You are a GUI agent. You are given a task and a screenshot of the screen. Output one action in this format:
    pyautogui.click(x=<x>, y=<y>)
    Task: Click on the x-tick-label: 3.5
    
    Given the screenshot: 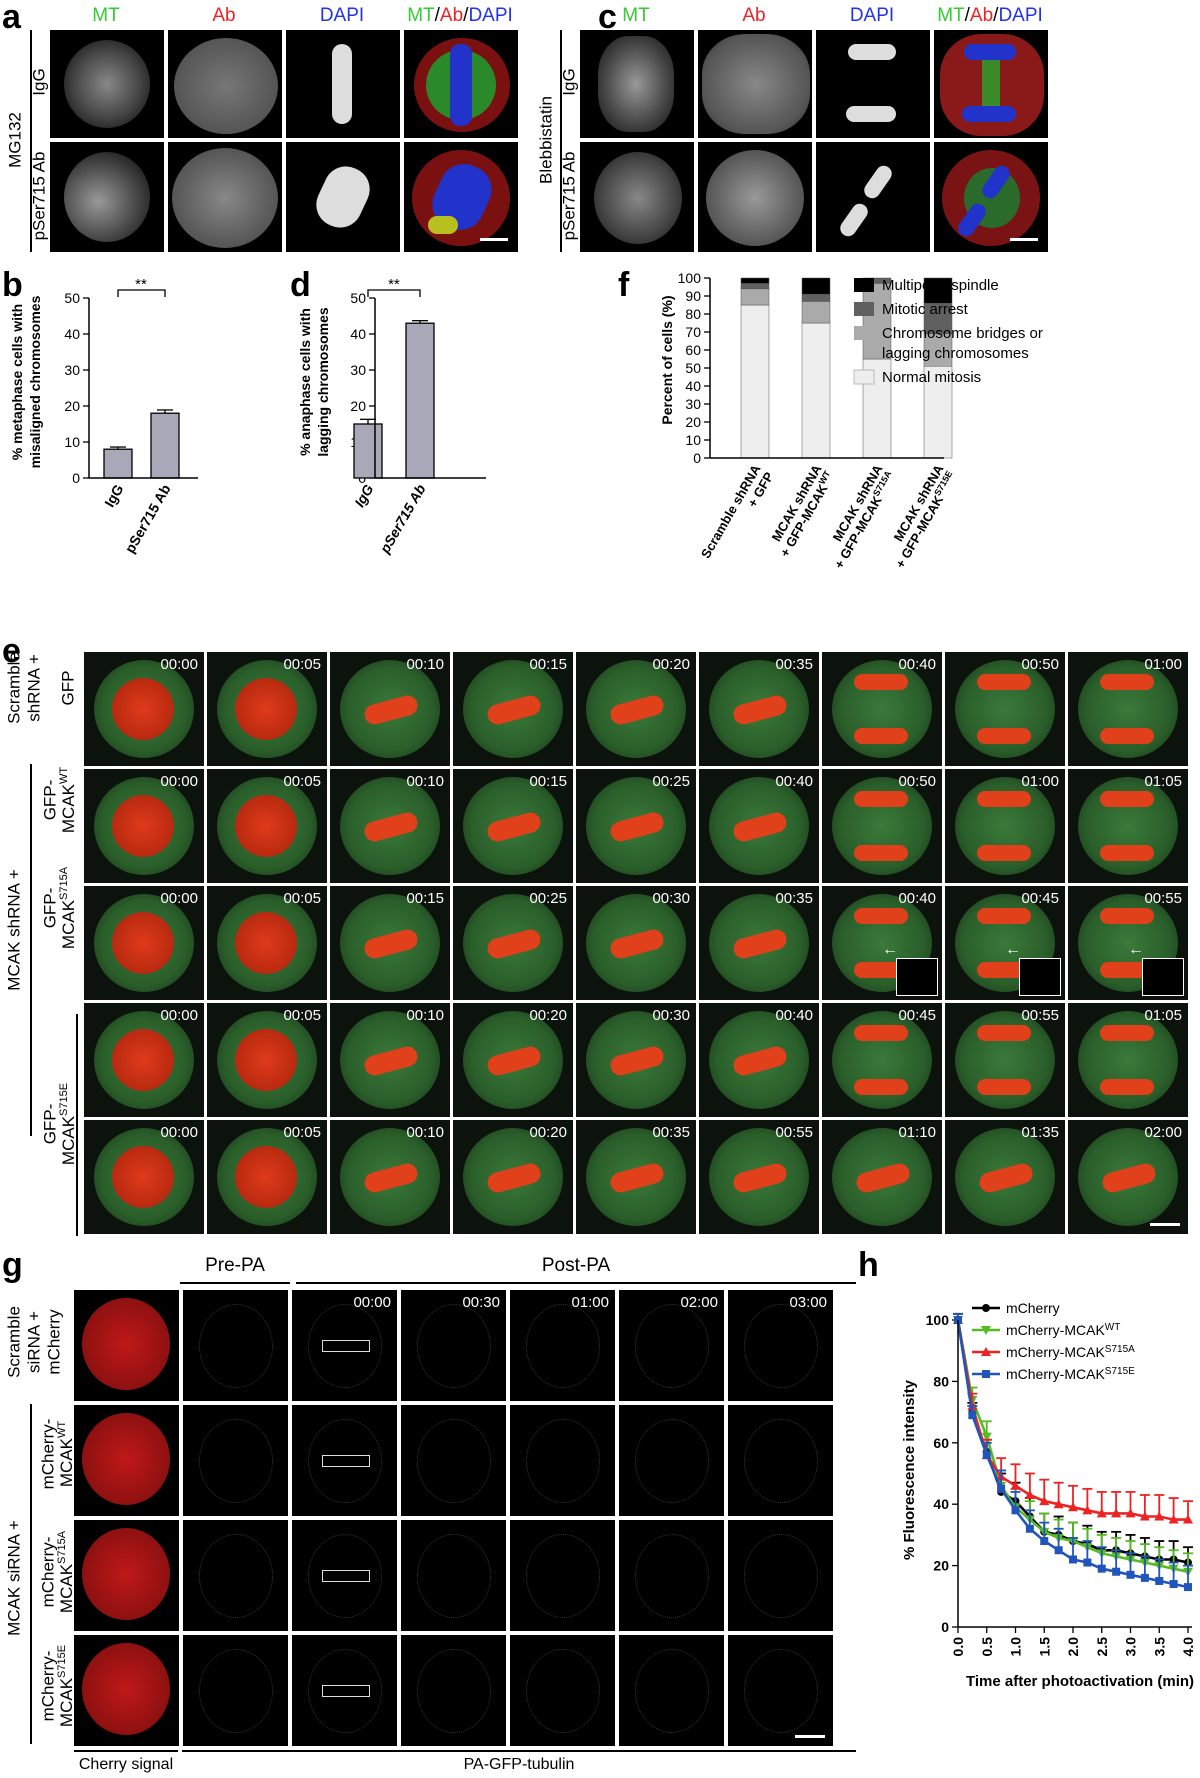 What is the action you would take?
    pyautogui.click(x=1159, y=1647)
    